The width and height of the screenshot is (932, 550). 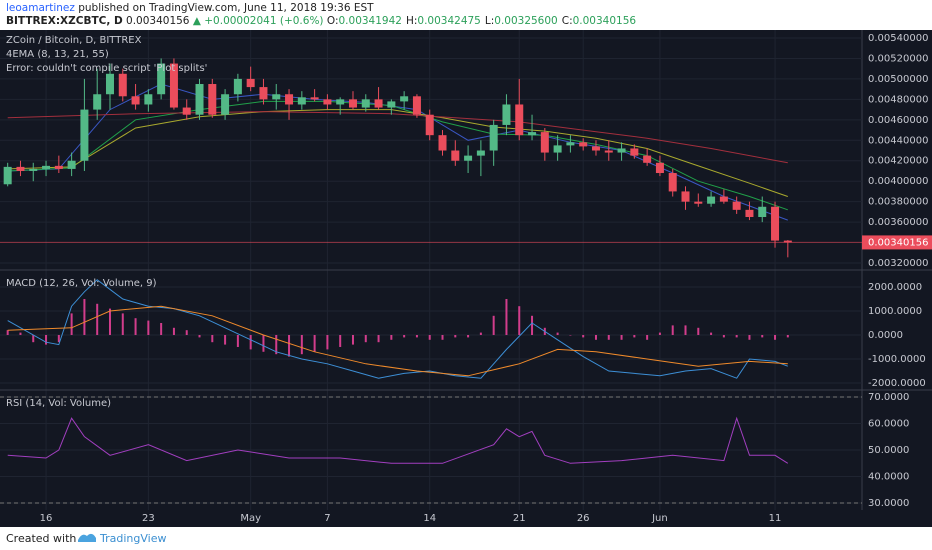 I want to click on y-tick-label: 50.0000, so click(x=888, y=450).